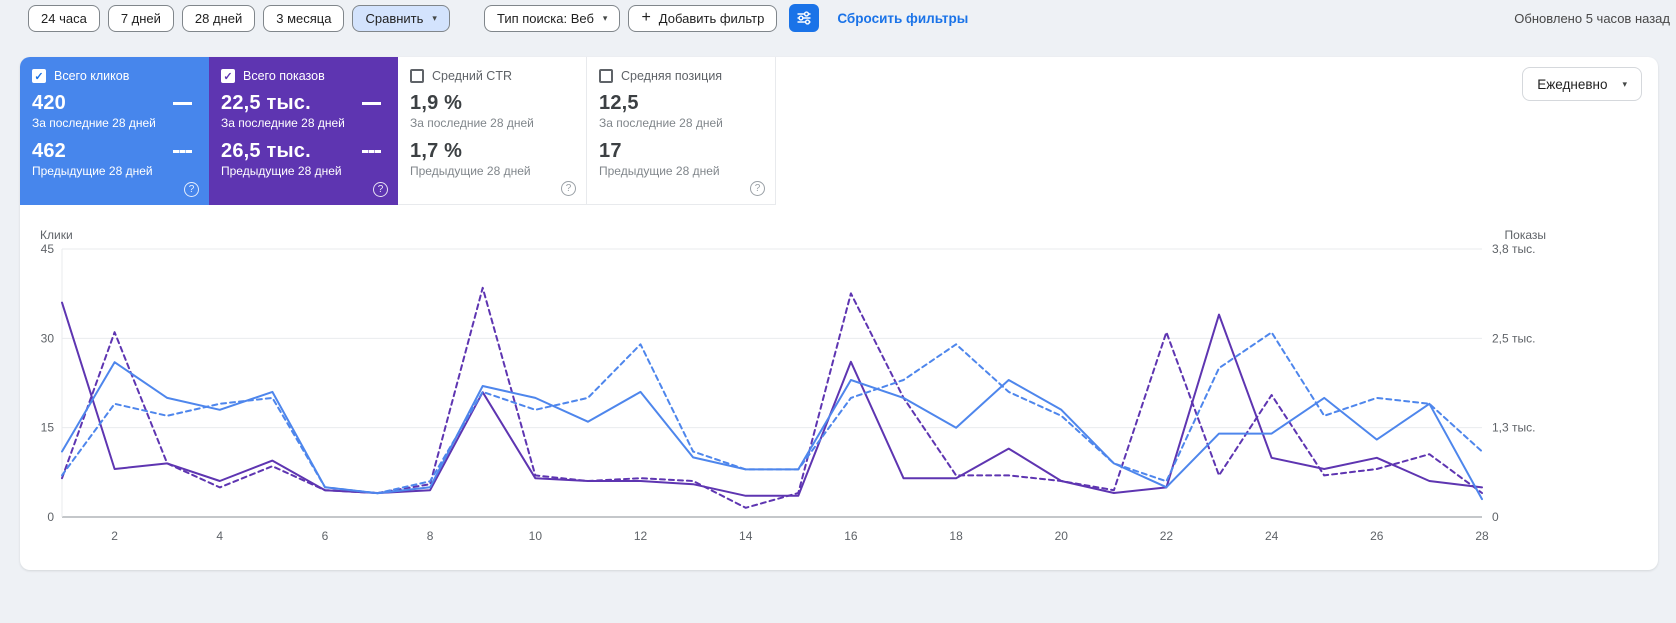 The image size is (1676, 623). What do you see at coordinates (49, 103) in the screenshot?
I see `total-clicks-current-value: 420` at bounding box center [49, 103].